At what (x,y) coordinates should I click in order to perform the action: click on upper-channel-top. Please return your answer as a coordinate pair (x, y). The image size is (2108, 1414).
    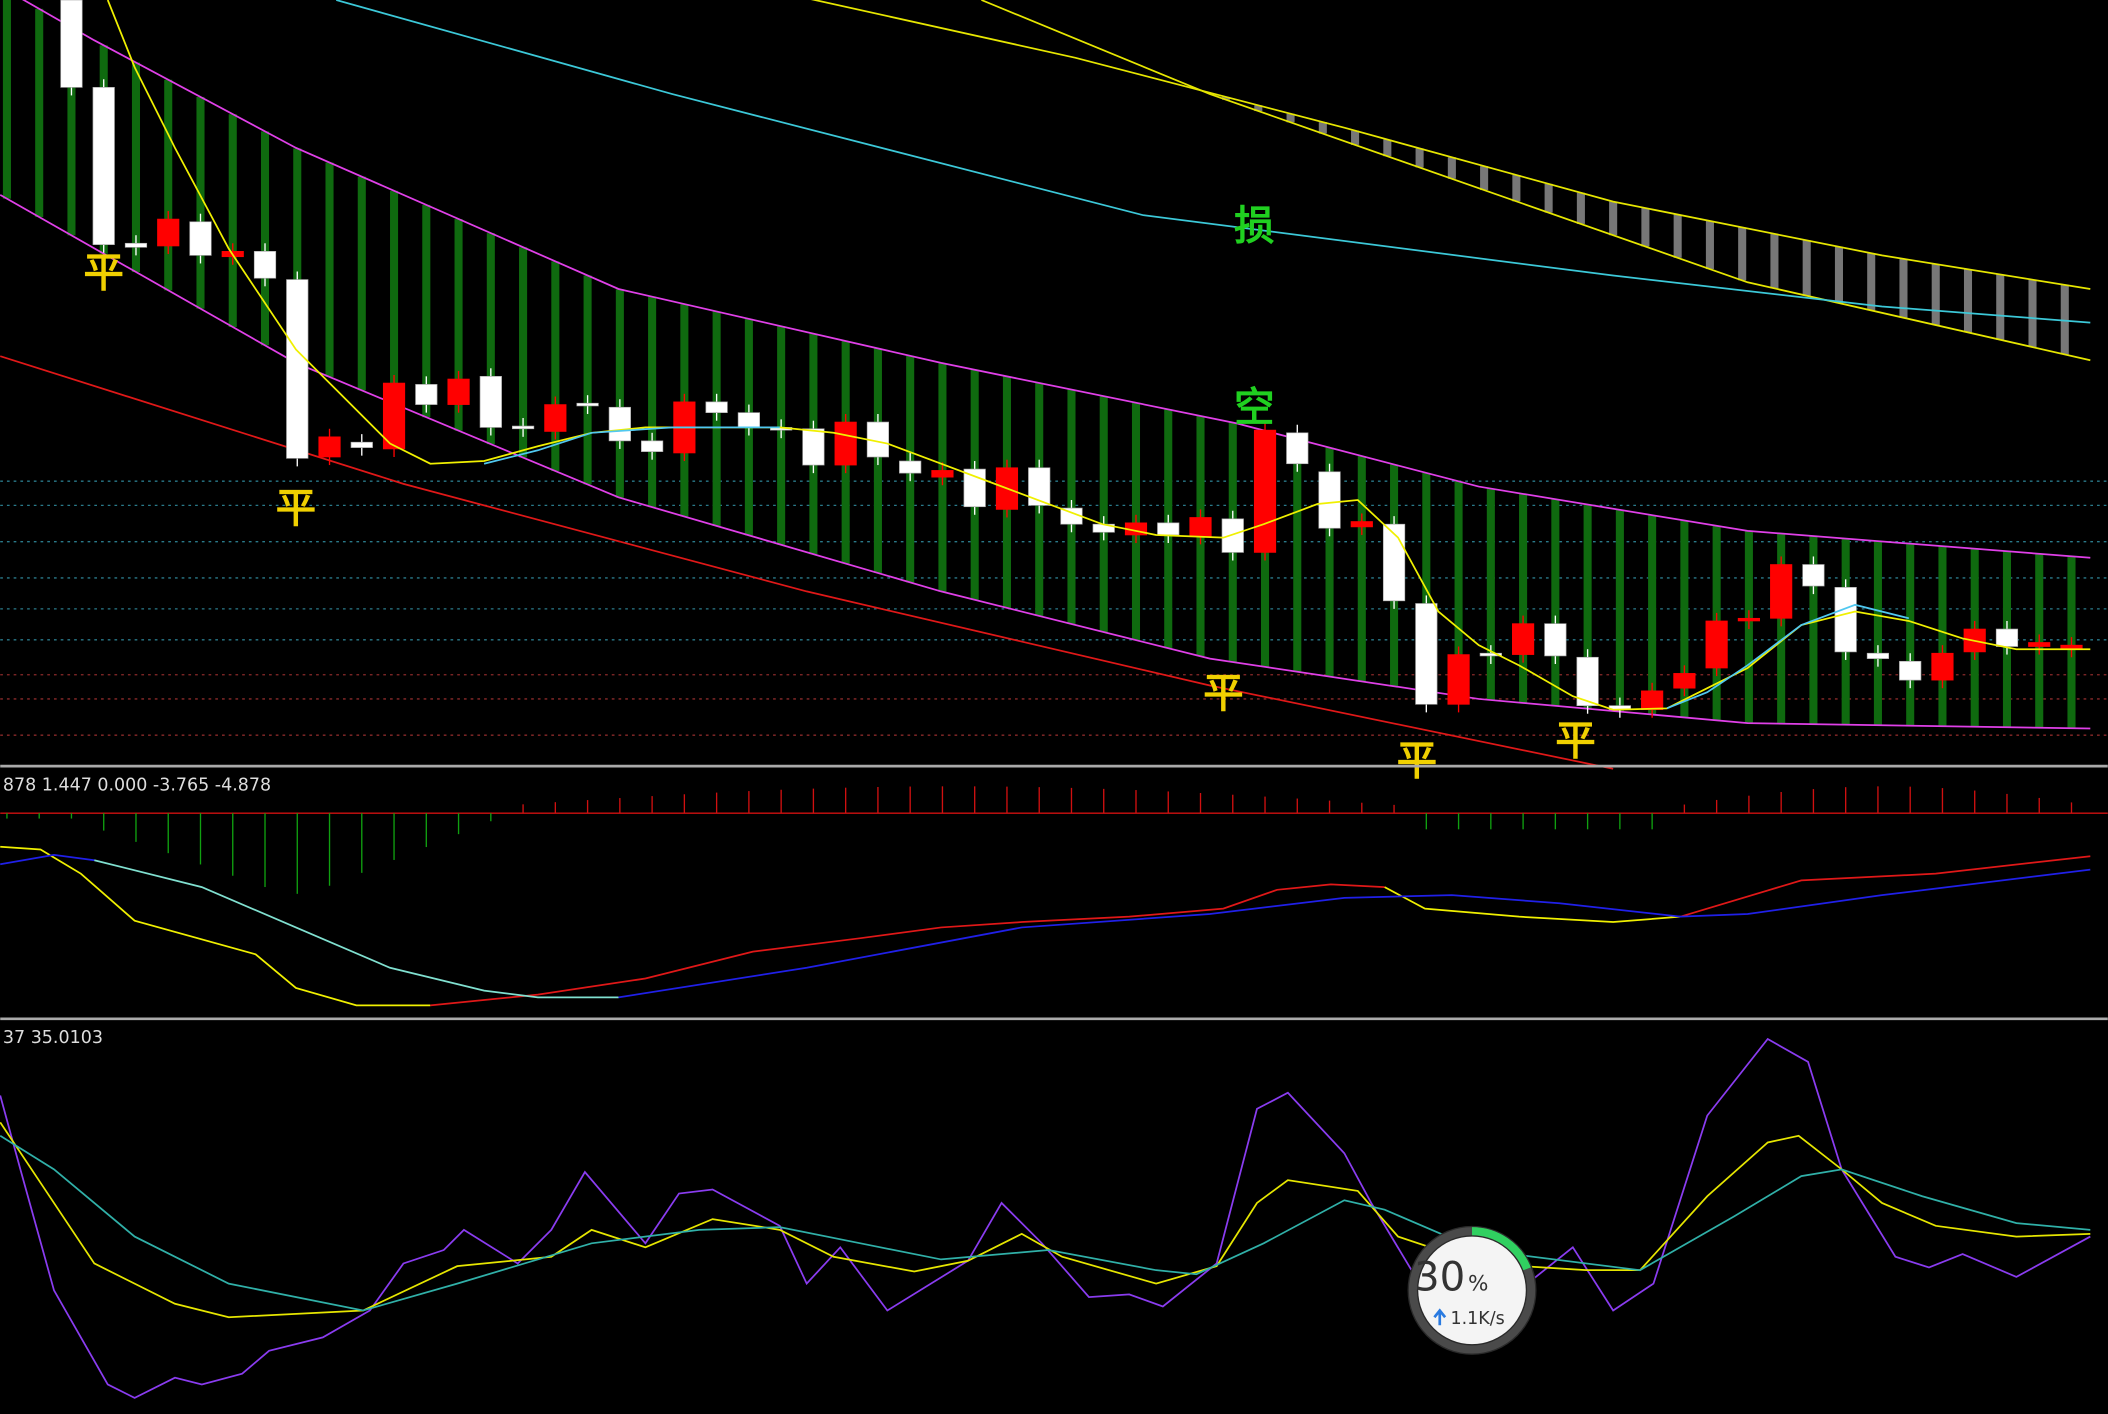
    Looking at the image, I should click on (1450, 145).